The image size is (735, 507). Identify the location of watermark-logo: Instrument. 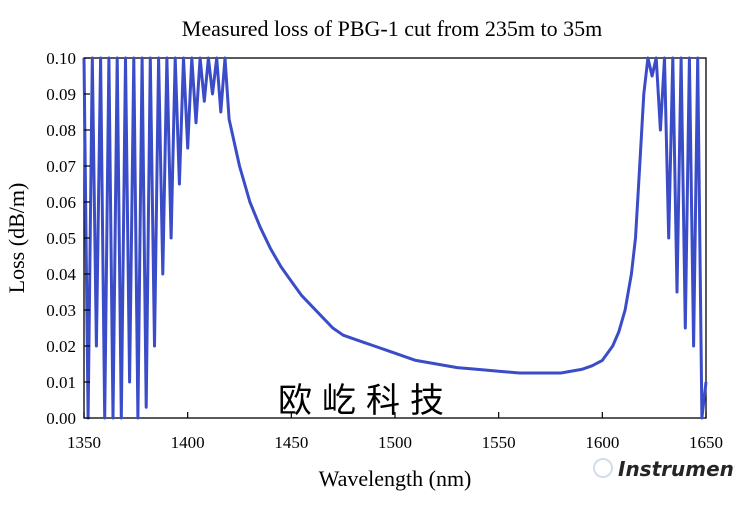
(664, 469).